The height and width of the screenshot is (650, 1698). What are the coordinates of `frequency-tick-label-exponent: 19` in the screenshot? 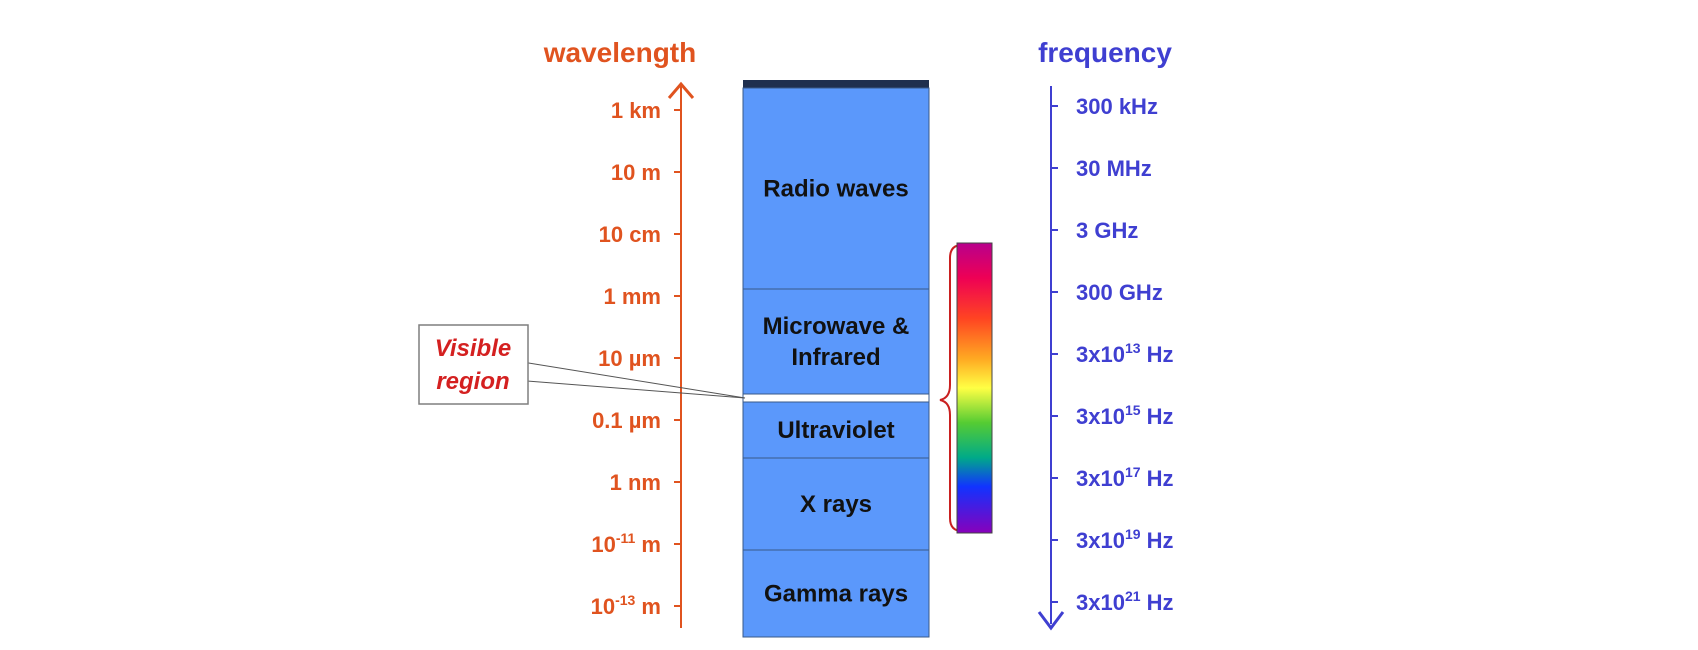 It's located at (1133, 534).